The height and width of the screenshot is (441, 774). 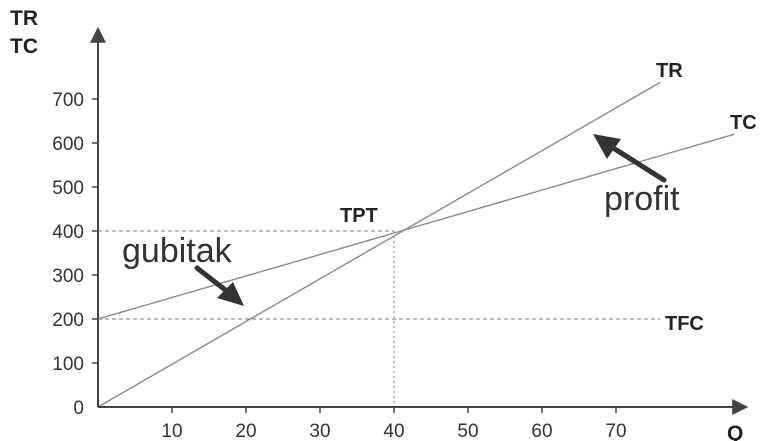 What do you see at coordinates (171, 431) in the screenshot?
I see `x-tick-label: 10` at bounding box center [171, 431].